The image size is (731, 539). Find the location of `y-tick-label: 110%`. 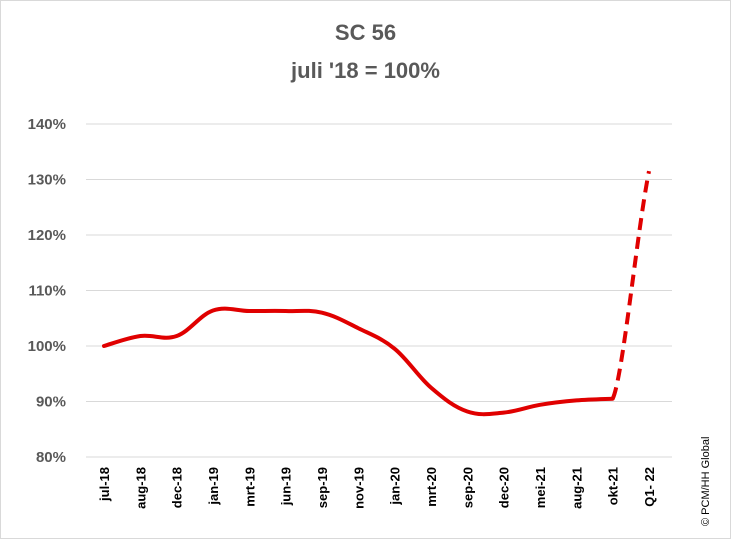

y-tick-label: 110% is located at coordinates (47, 291).